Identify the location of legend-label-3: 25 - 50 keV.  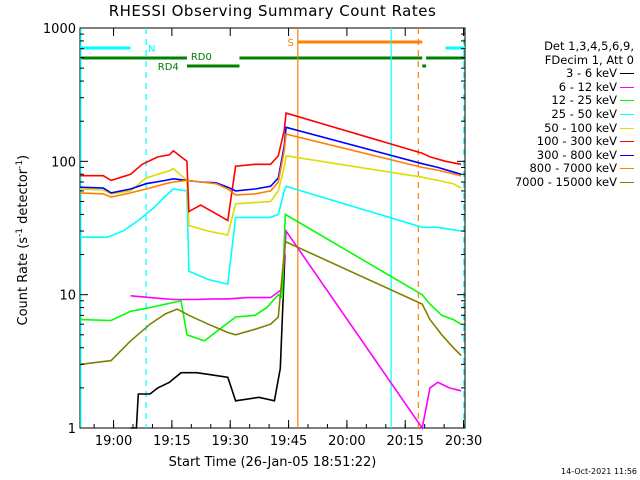
(584, 113).